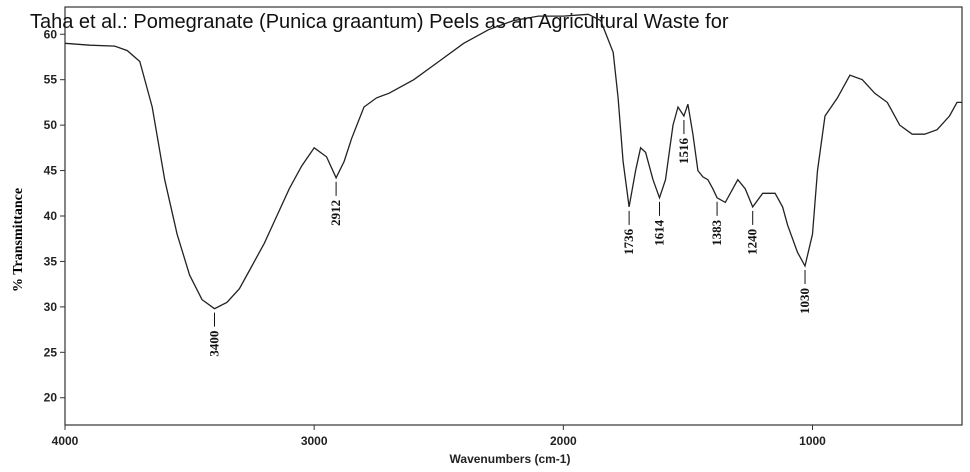 The width and height of the screenshot is (970, 472). What do you see at coordinates (51, 398) in the screenshot?
I see `y-tick-label: 20` at bounding box center [51, 398].